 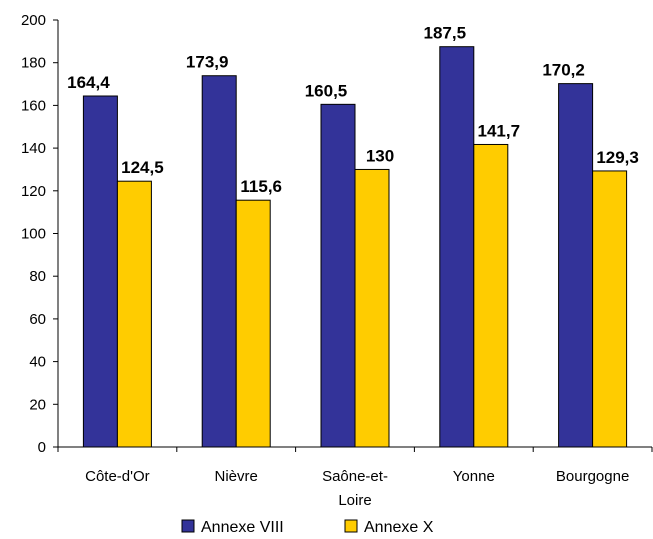 What do you see at coordinates (117, 476) in the screenshot?
I see `x-category-label: Côte-d'Or` at bounding box center [117, 476].